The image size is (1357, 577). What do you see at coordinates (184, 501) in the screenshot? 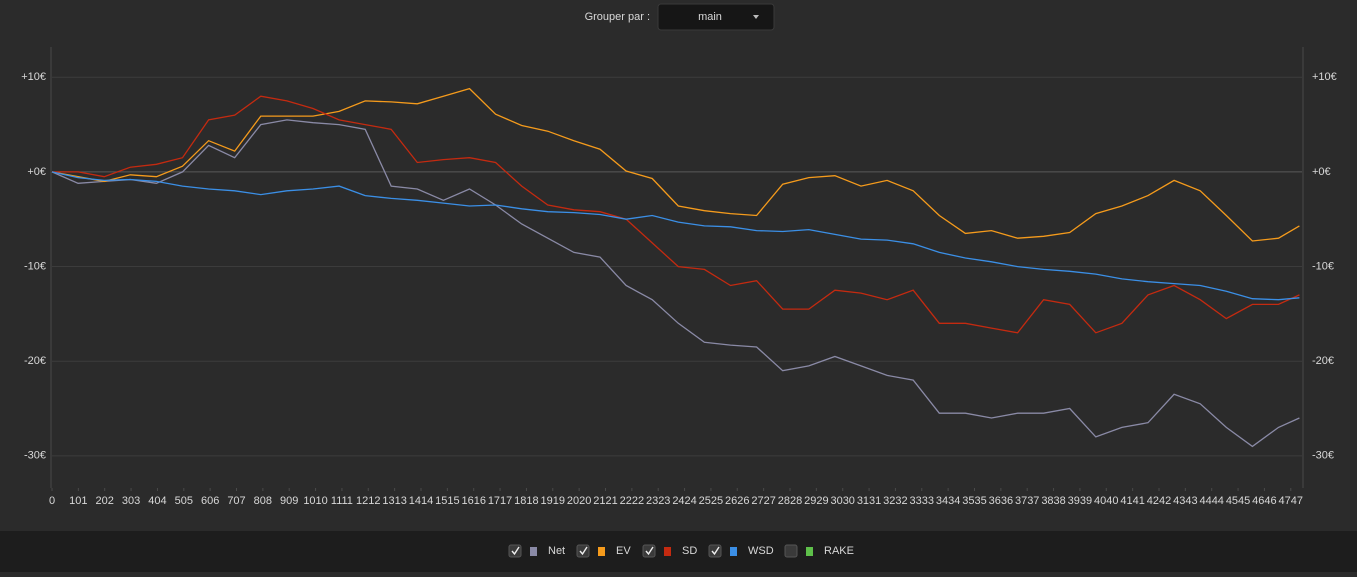
I see `x-tick-label: 505` at bounding box center [184, 501].